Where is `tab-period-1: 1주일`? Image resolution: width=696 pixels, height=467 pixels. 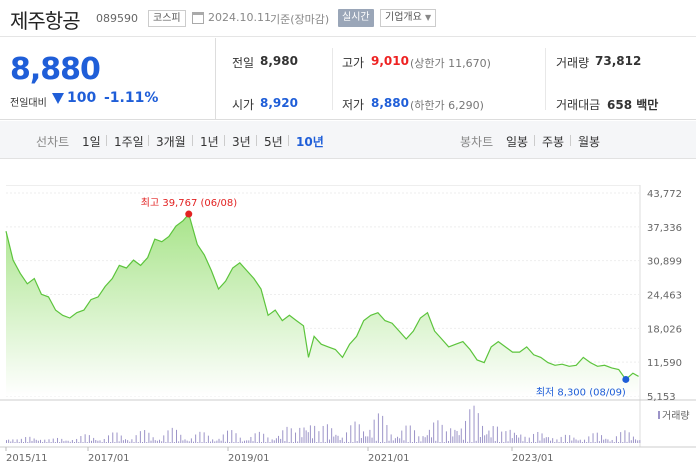
tab-period-1: 1주일 is located at coordinates (129, 142).